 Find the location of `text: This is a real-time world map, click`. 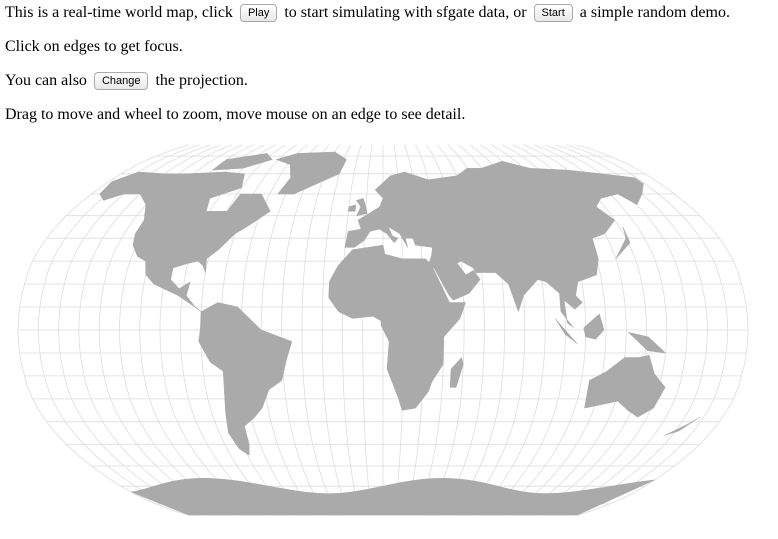

text: This is a real-time world map, click is located at coordinates (119, 12).